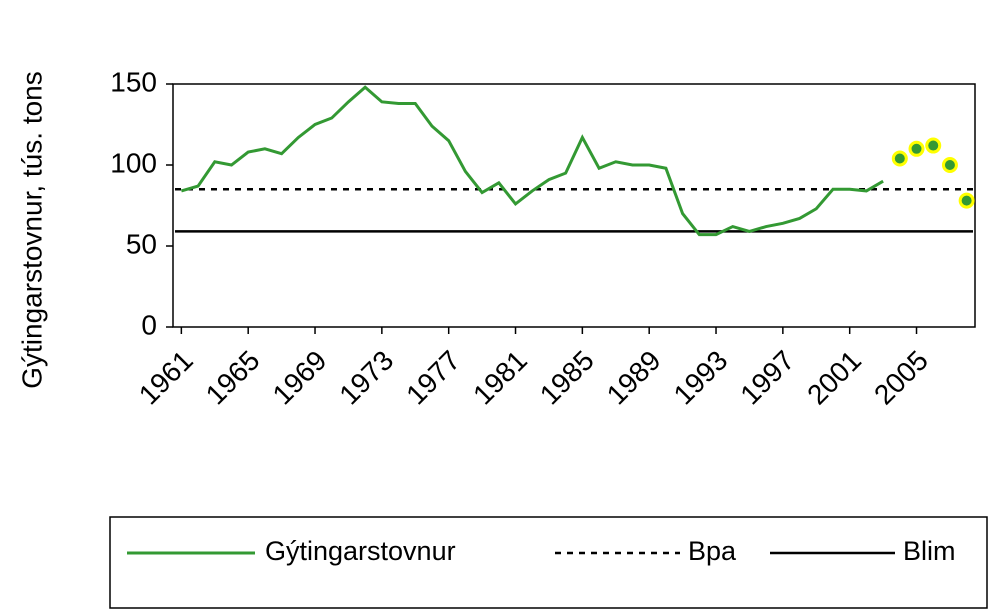 The height and width of the screenshot is (610, 989). Describe the element at coordinates (500, 378) in the screenshot. I see `x-tick-label: 1981` at that location.